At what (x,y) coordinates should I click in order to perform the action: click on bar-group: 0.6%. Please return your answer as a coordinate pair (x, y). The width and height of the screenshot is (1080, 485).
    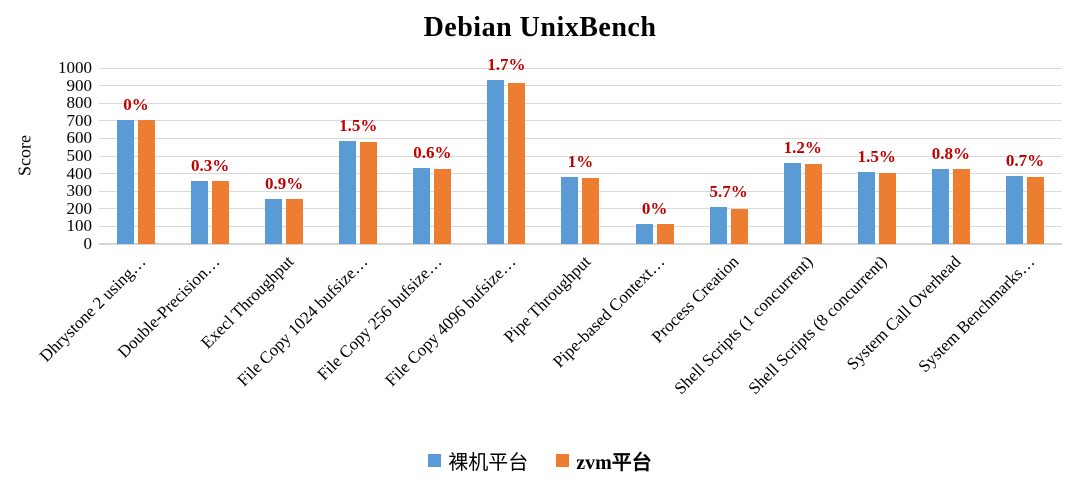
    Looking at the image, I should click on (432, 156).